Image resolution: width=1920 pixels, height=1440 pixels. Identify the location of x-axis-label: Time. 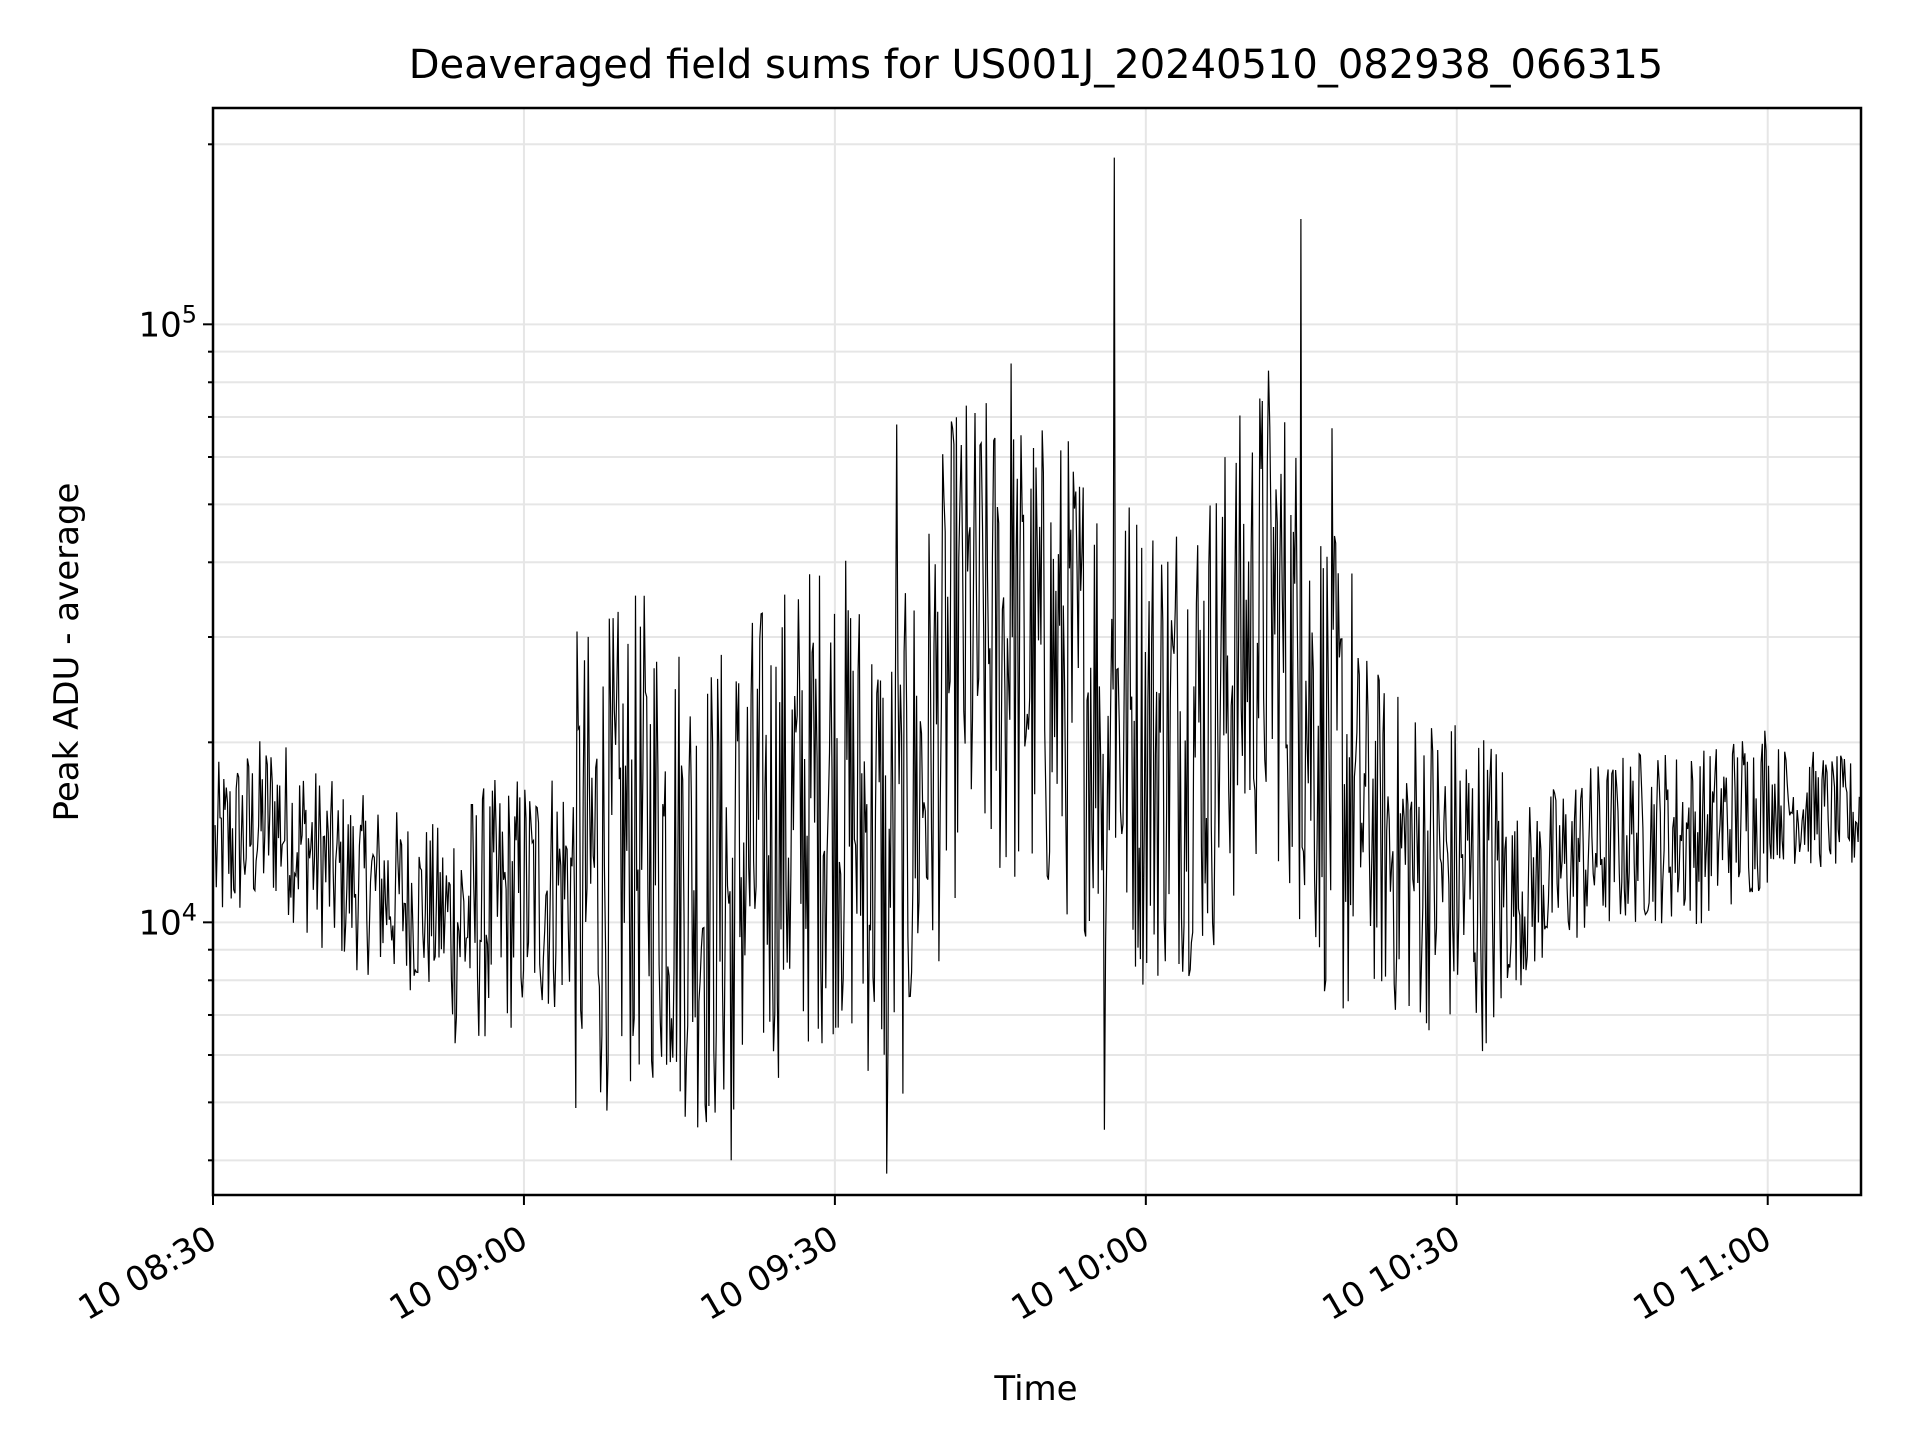
(1035, 1389).